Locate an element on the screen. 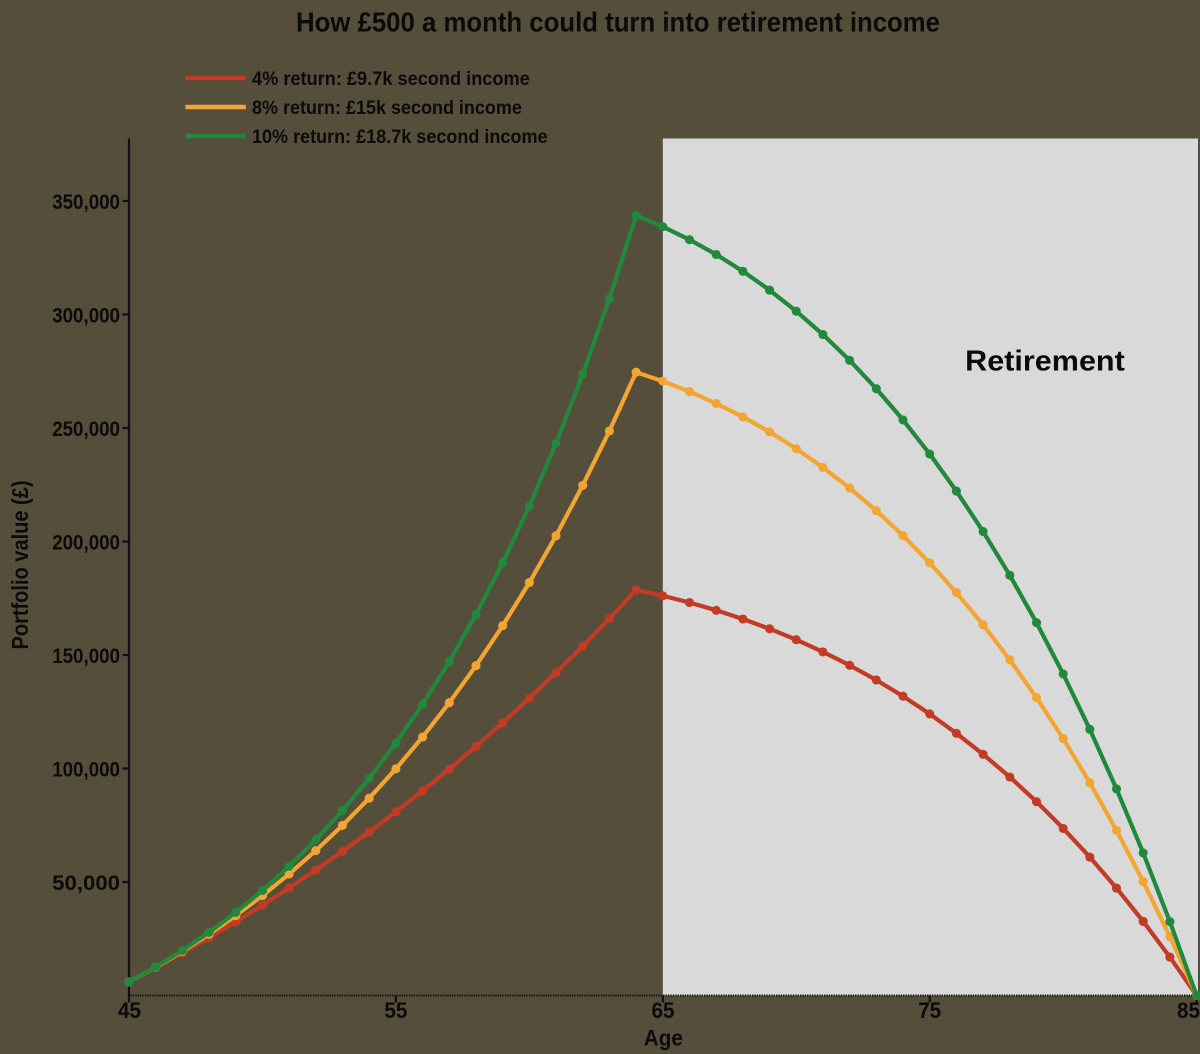  svg-text: 350,000 is located at coordinates (86, 202).